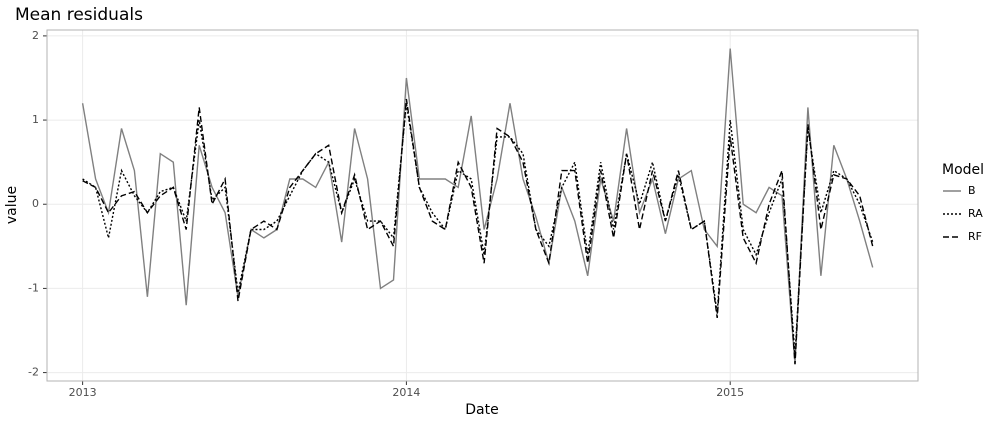  What do you see at coordinates (481, 410) in the screenshot?
I see `x-axis-label: Date` at bounding box center [481, 410].